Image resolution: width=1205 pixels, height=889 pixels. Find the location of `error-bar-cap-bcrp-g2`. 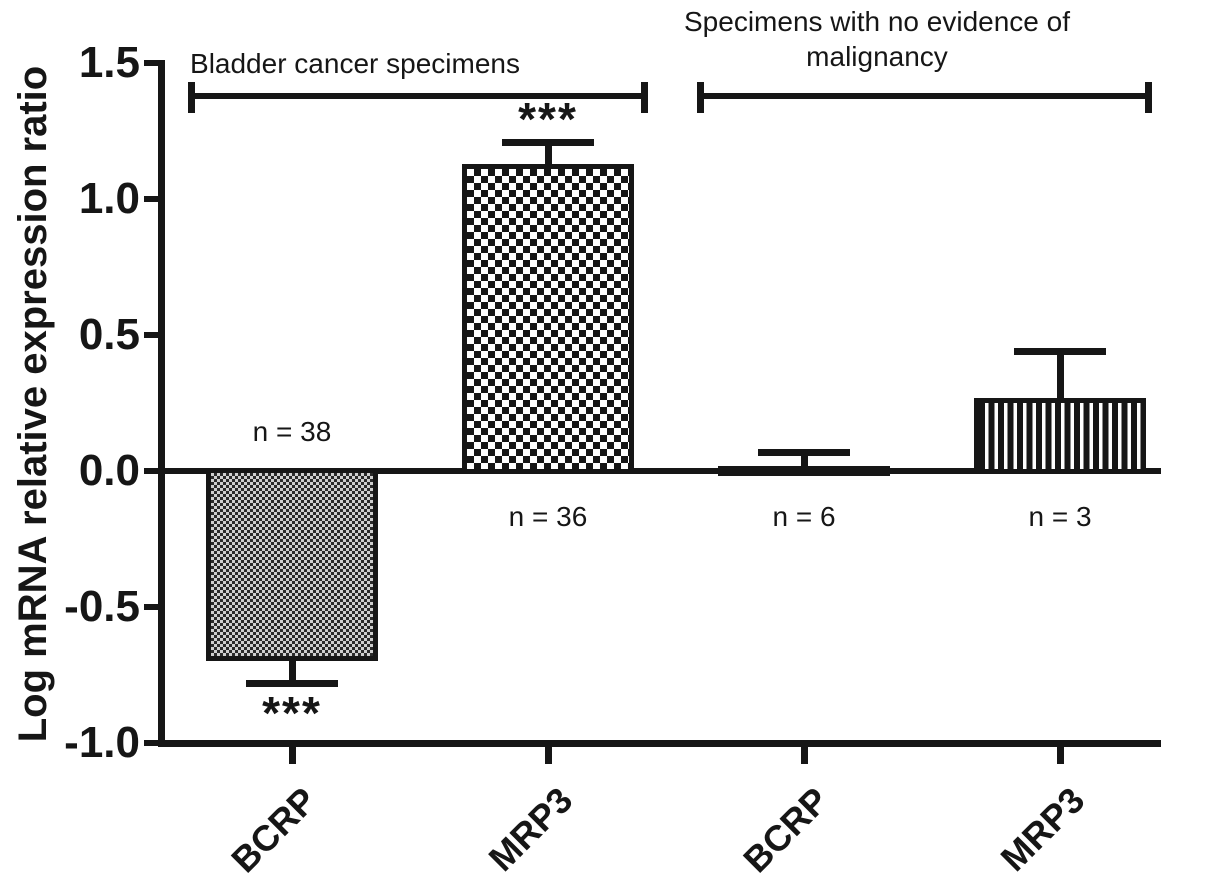

error-bar-cap-bcrp-g2 is located at coordinates (804, 452).